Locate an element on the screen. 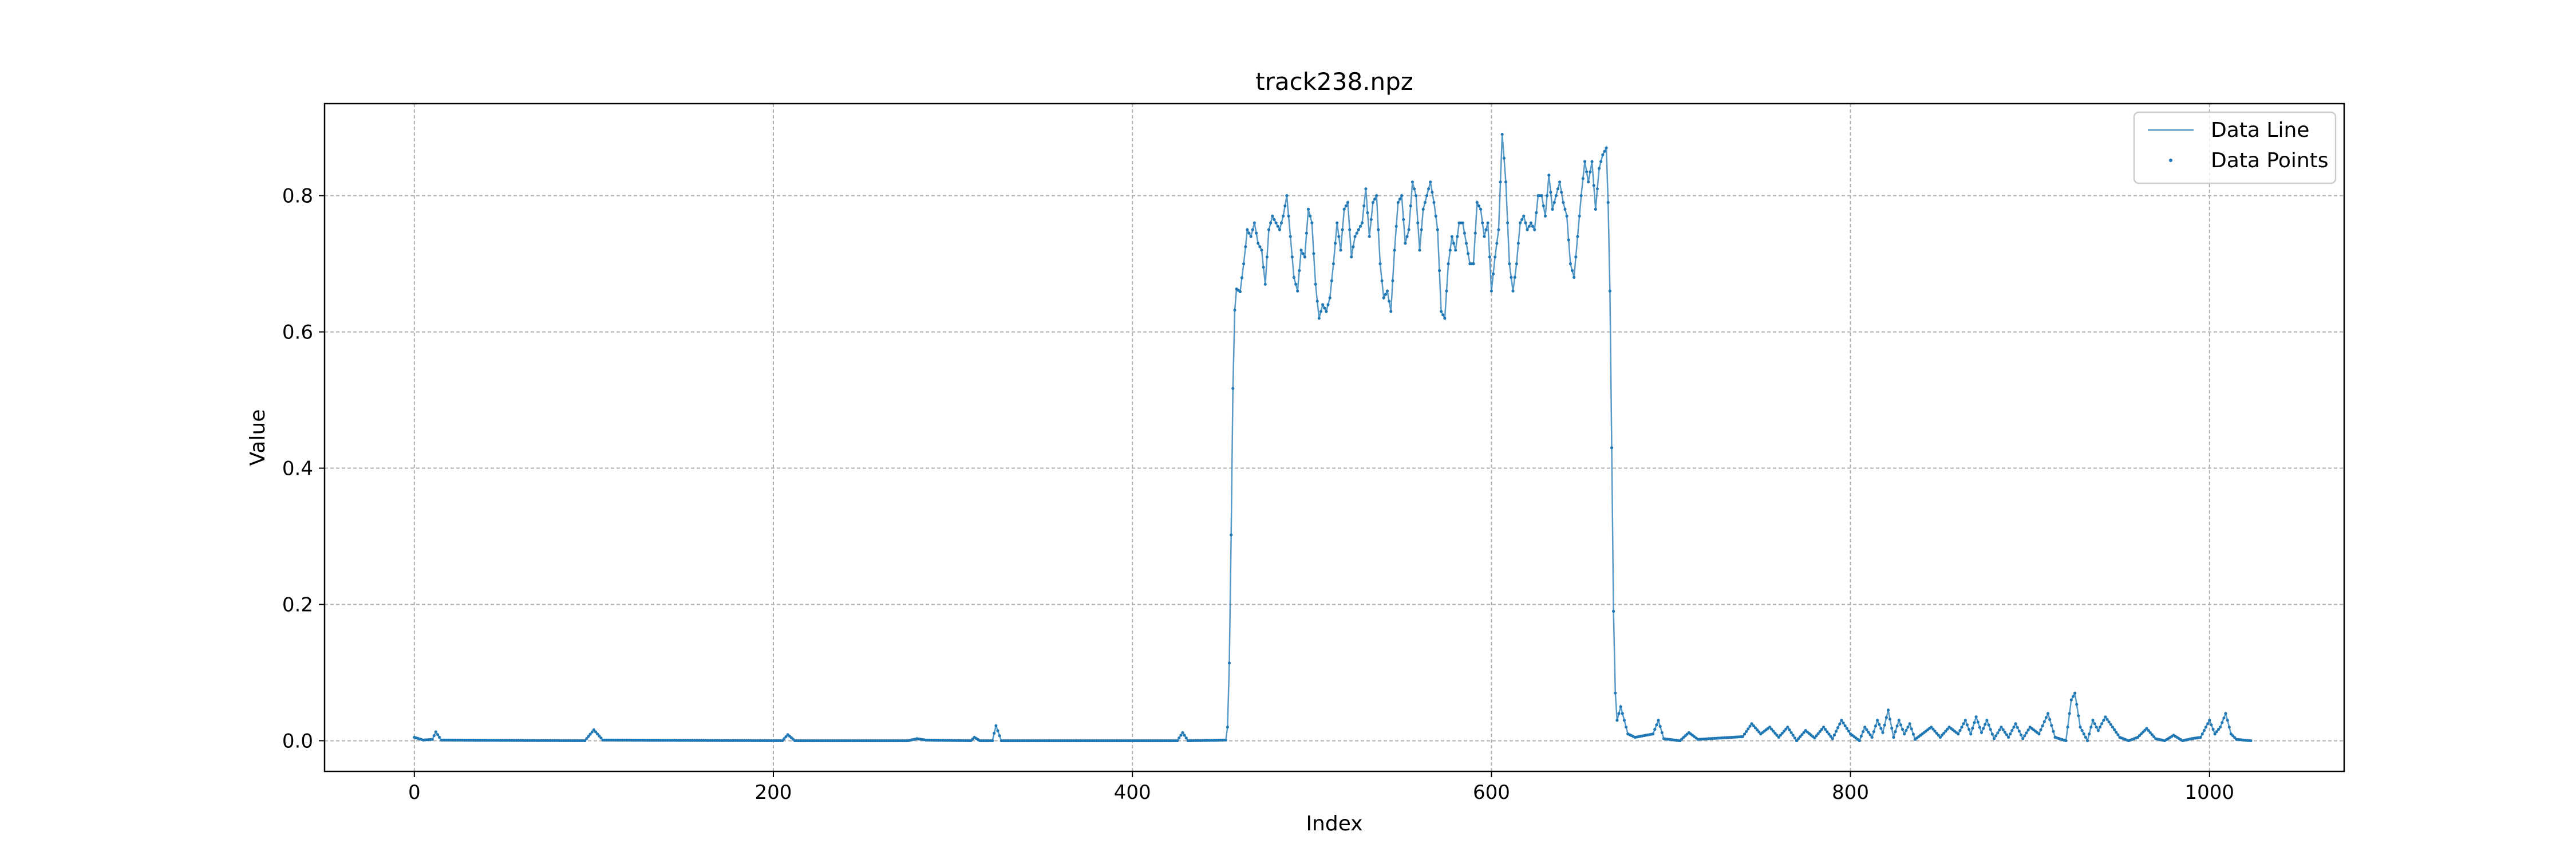  legend: Data Line Data Points is located at coordinates (2235, 147).